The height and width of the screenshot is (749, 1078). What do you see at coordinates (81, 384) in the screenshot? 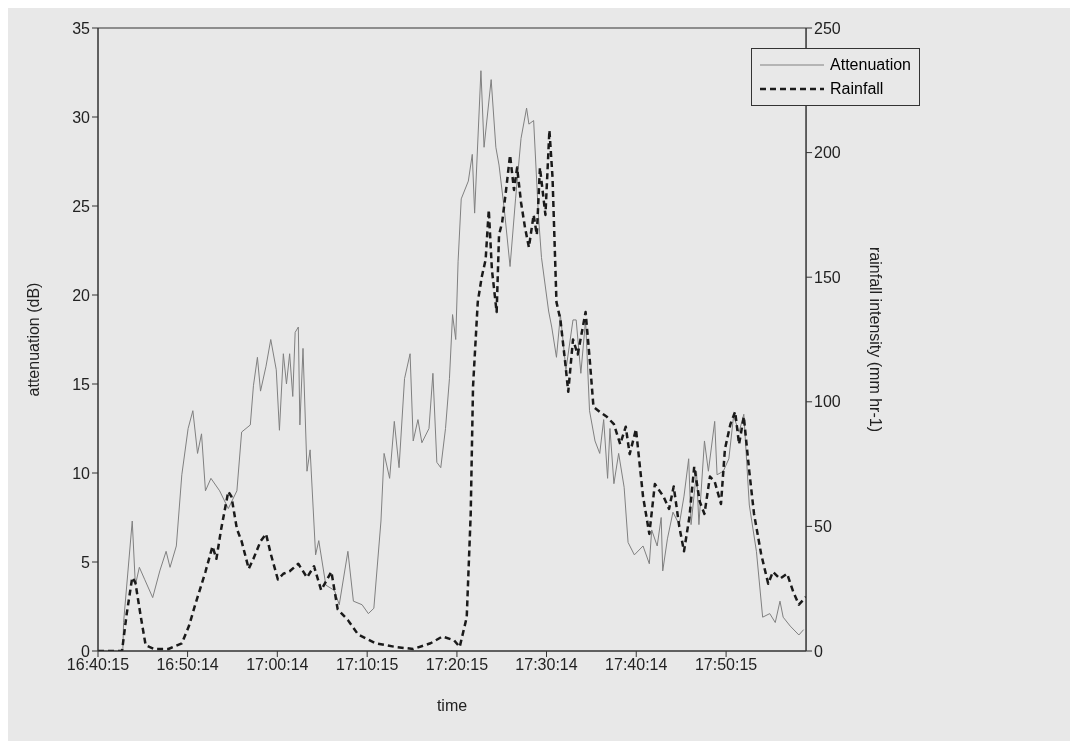
I see `y-tick-label: 15` at bounding box center [81, 384].